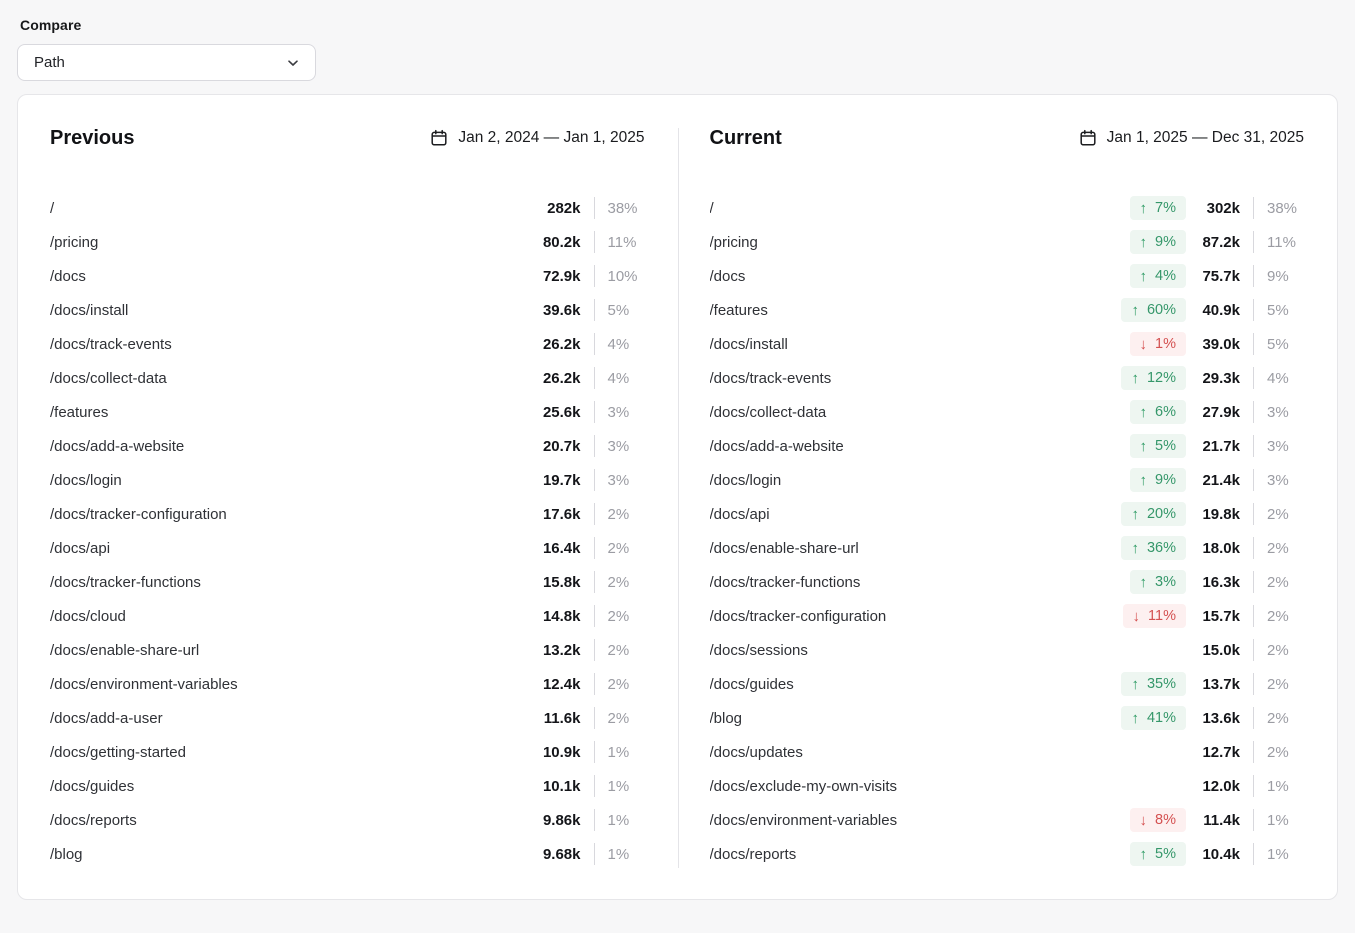 This screenshot has width=1355, height=933. What do you see at coordinates (1157, 412) in the screenshot?
I see `change-badge: ↑ 6%` at bounding box center [1157, 412].